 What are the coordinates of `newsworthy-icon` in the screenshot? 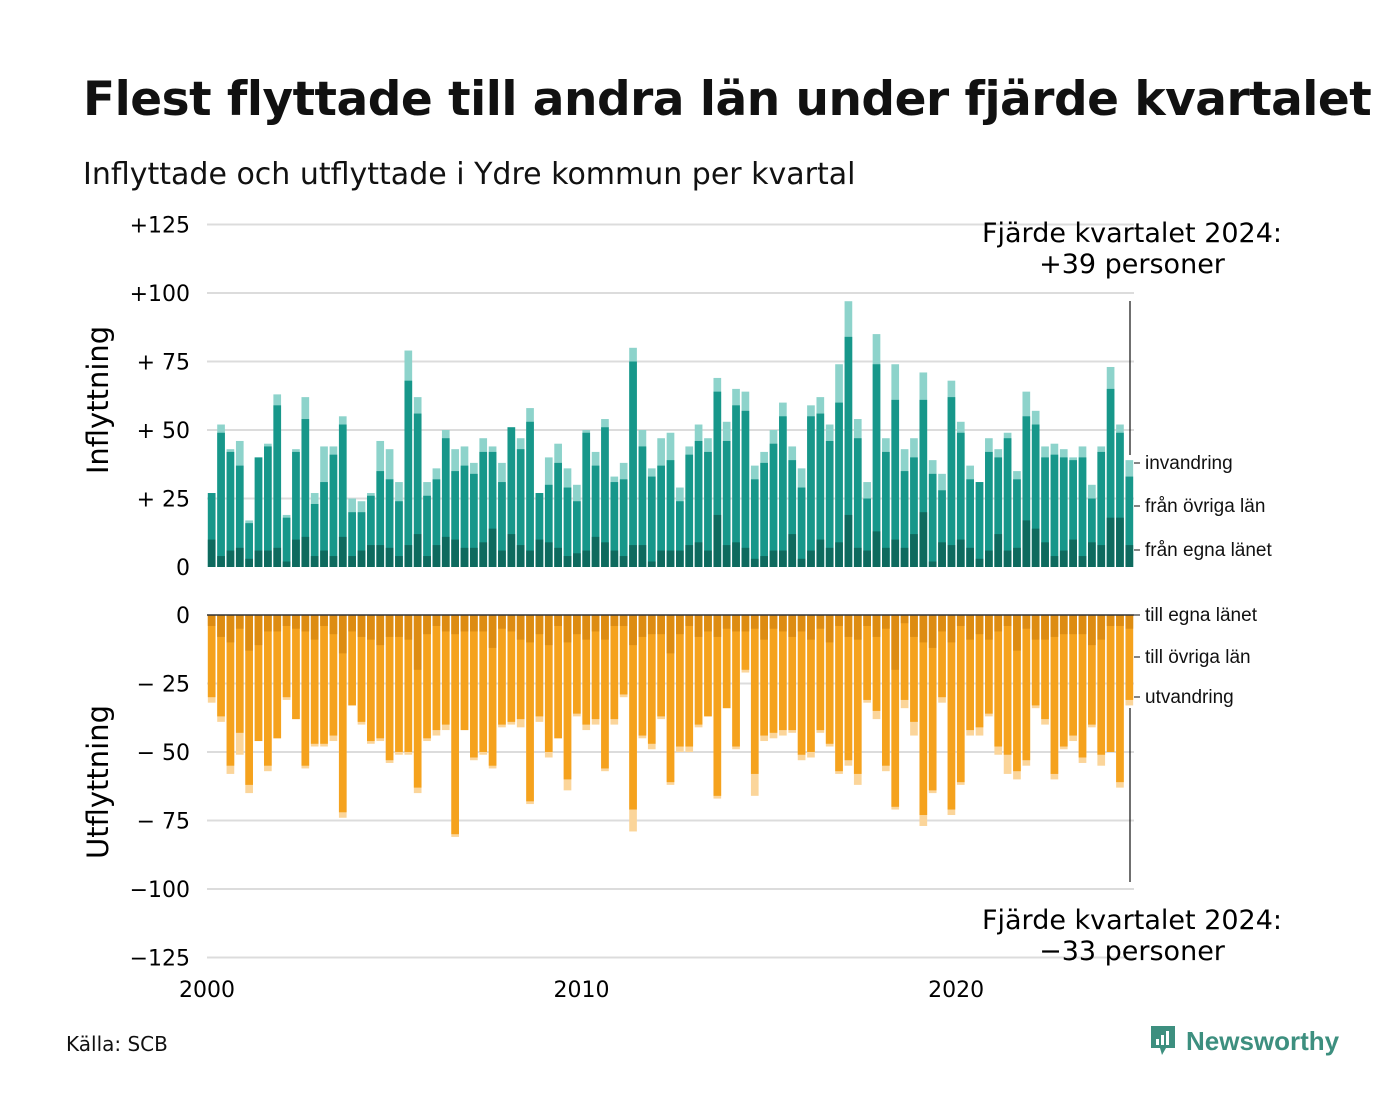 It's located at (1163, 1040).